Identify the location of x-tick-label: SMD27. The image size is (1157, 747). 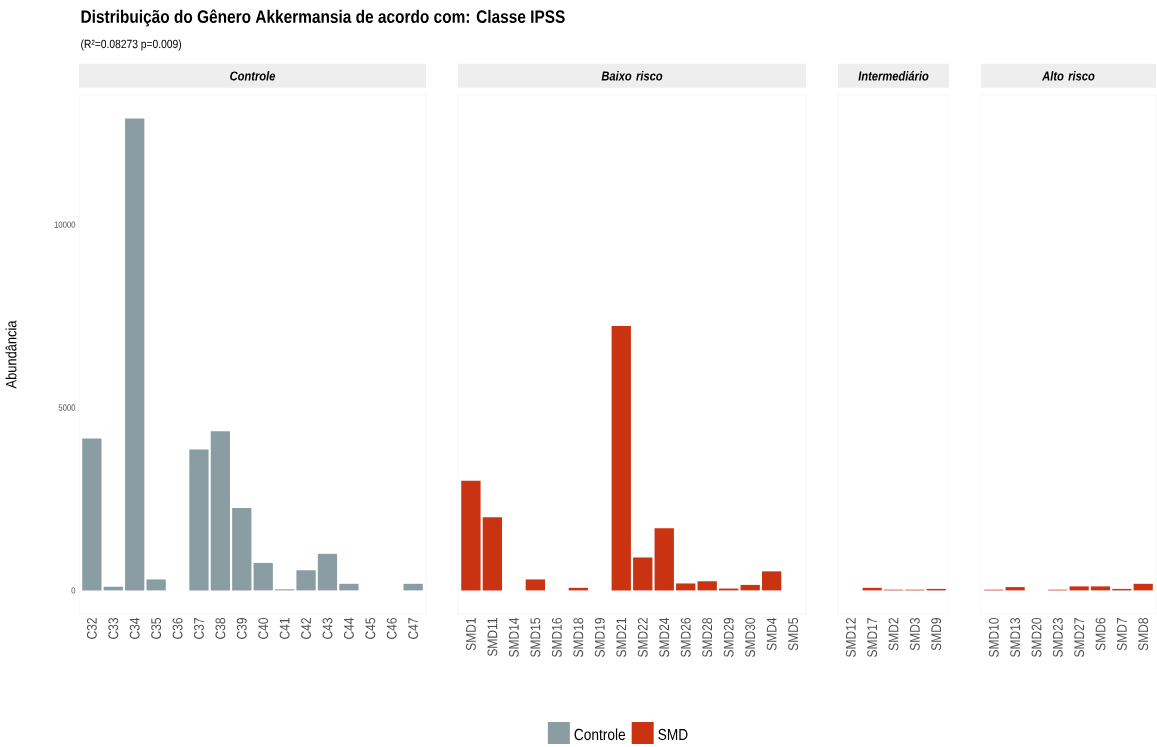
(1079, 637).